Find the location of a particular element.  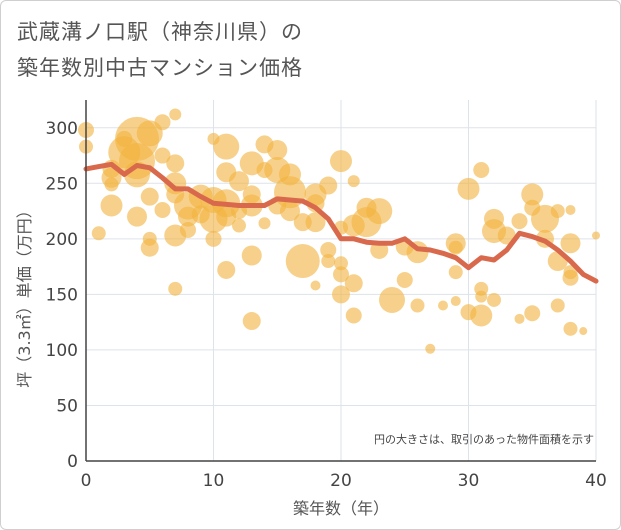

x-tick-label: 0 is located at coordinates (86, 481).